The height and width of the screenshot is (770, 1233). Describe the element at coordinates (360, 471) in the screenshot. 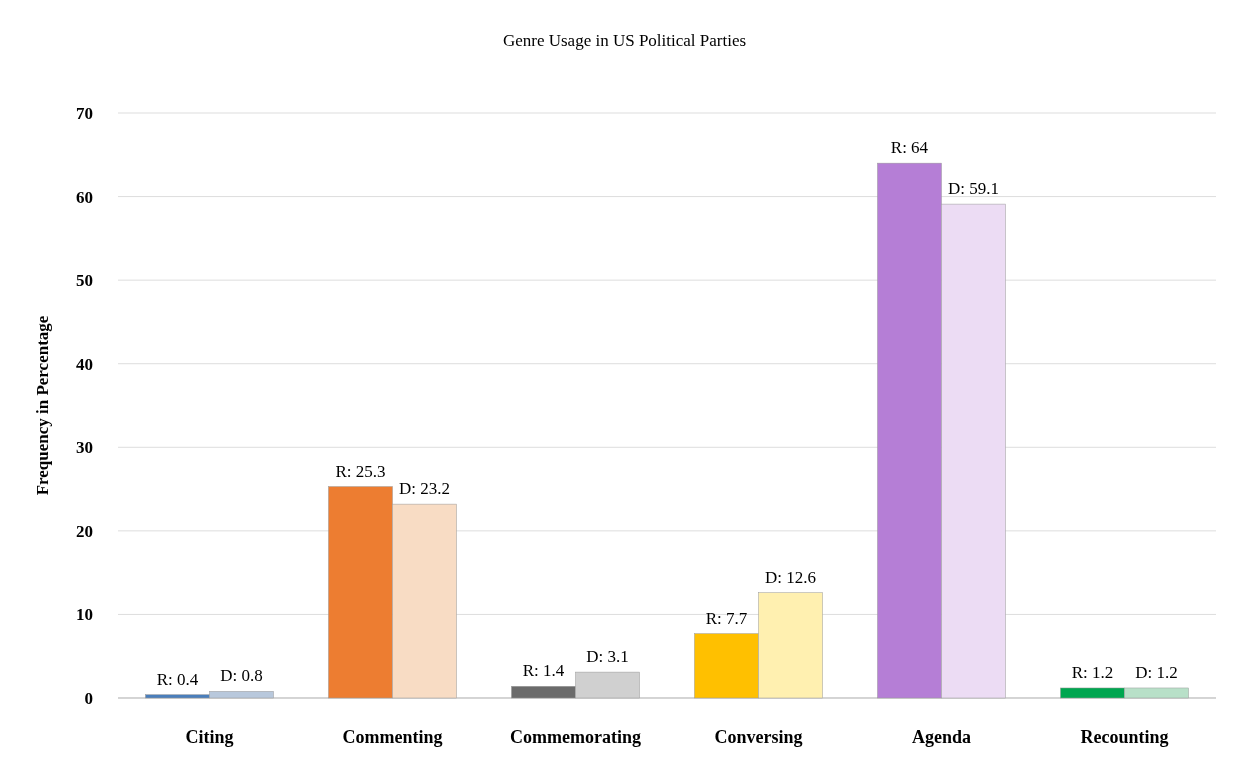

I see `data-label: R: 25.3` at that location.